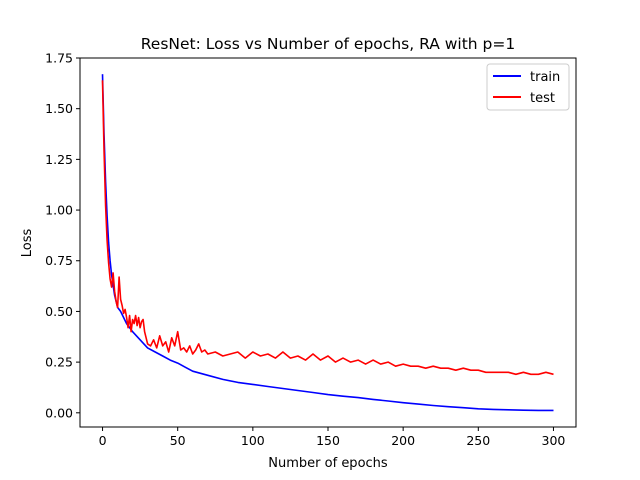 The width and height of the screenshot is (640, 480). What do you see at coordinates (403, 440) in the screenshot?
I see `x-tick-label: 200` at bounding box center [403, 440].